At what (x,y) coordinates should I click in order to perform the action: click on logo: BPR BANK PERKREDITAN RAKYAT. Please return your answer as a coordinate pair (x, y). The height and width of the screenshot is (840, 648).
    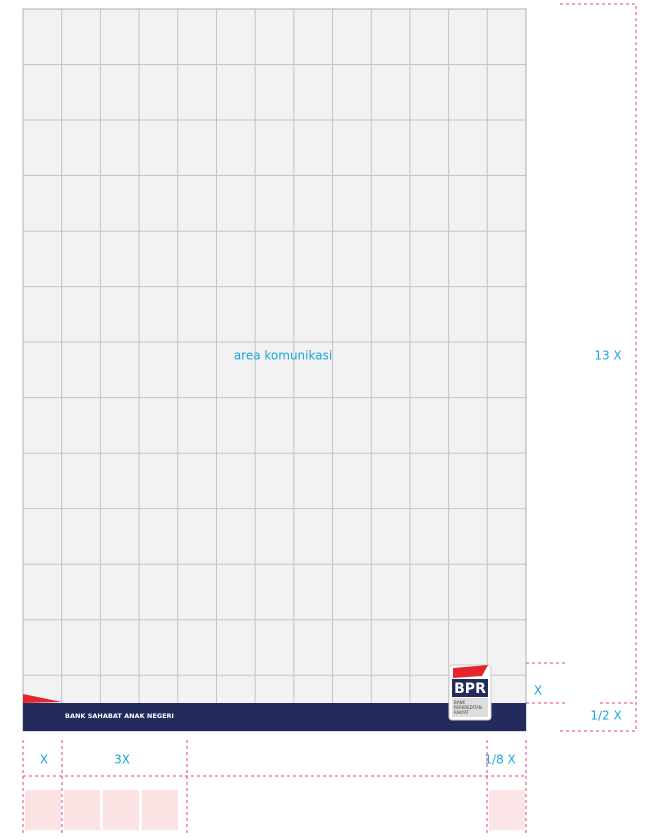
    Looking at the image, I should click on (470, 692).